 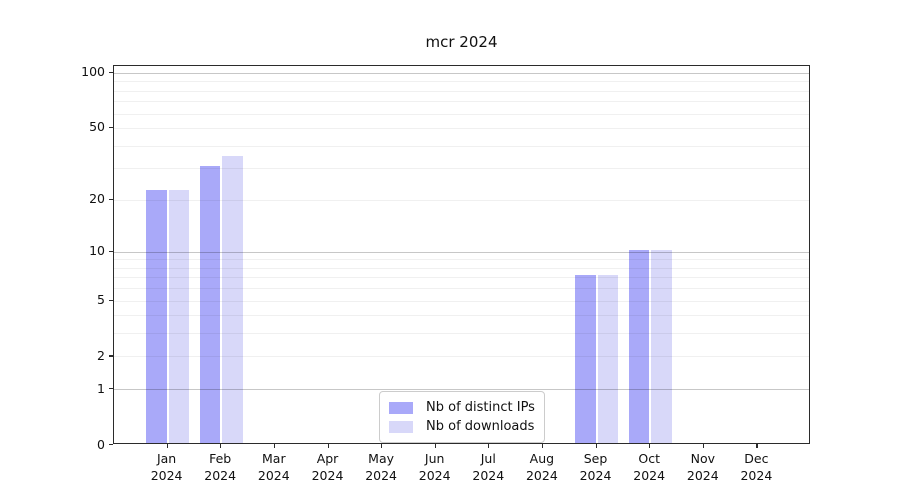 What do you see at coordinates (97, 198) in the screenshot?
I see `y-axis-tick-label: 20` at bounding box center [97, 198].